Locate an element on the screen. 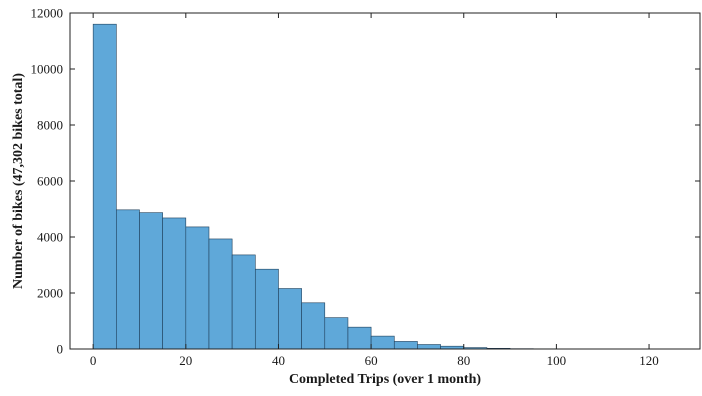  y-axis-title: Number of bikes (47,302 bikes total) is located at coordinates (18, 181).